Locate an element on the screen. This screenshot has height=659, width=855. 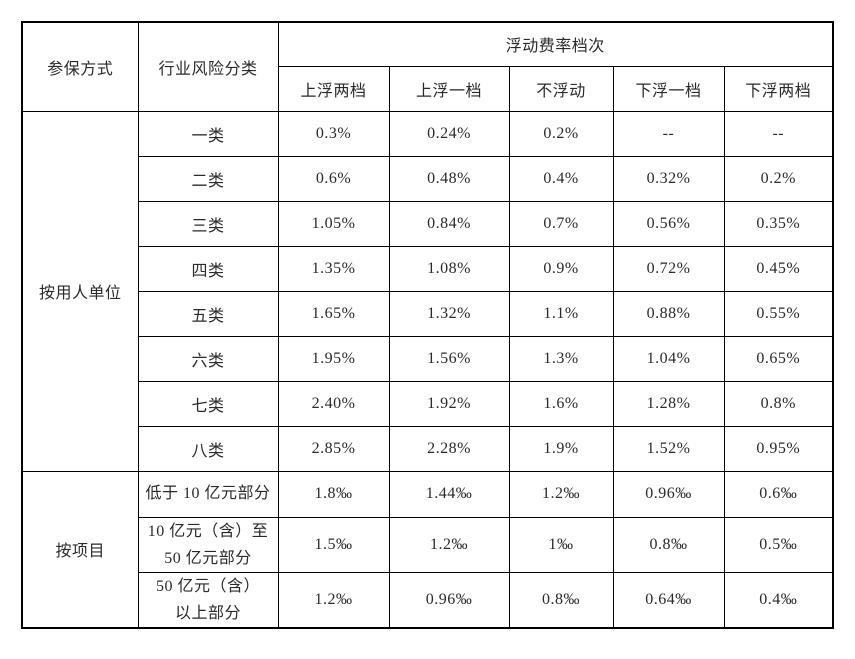
rate-cell: 0.32% is located at coordinates (668, 178).